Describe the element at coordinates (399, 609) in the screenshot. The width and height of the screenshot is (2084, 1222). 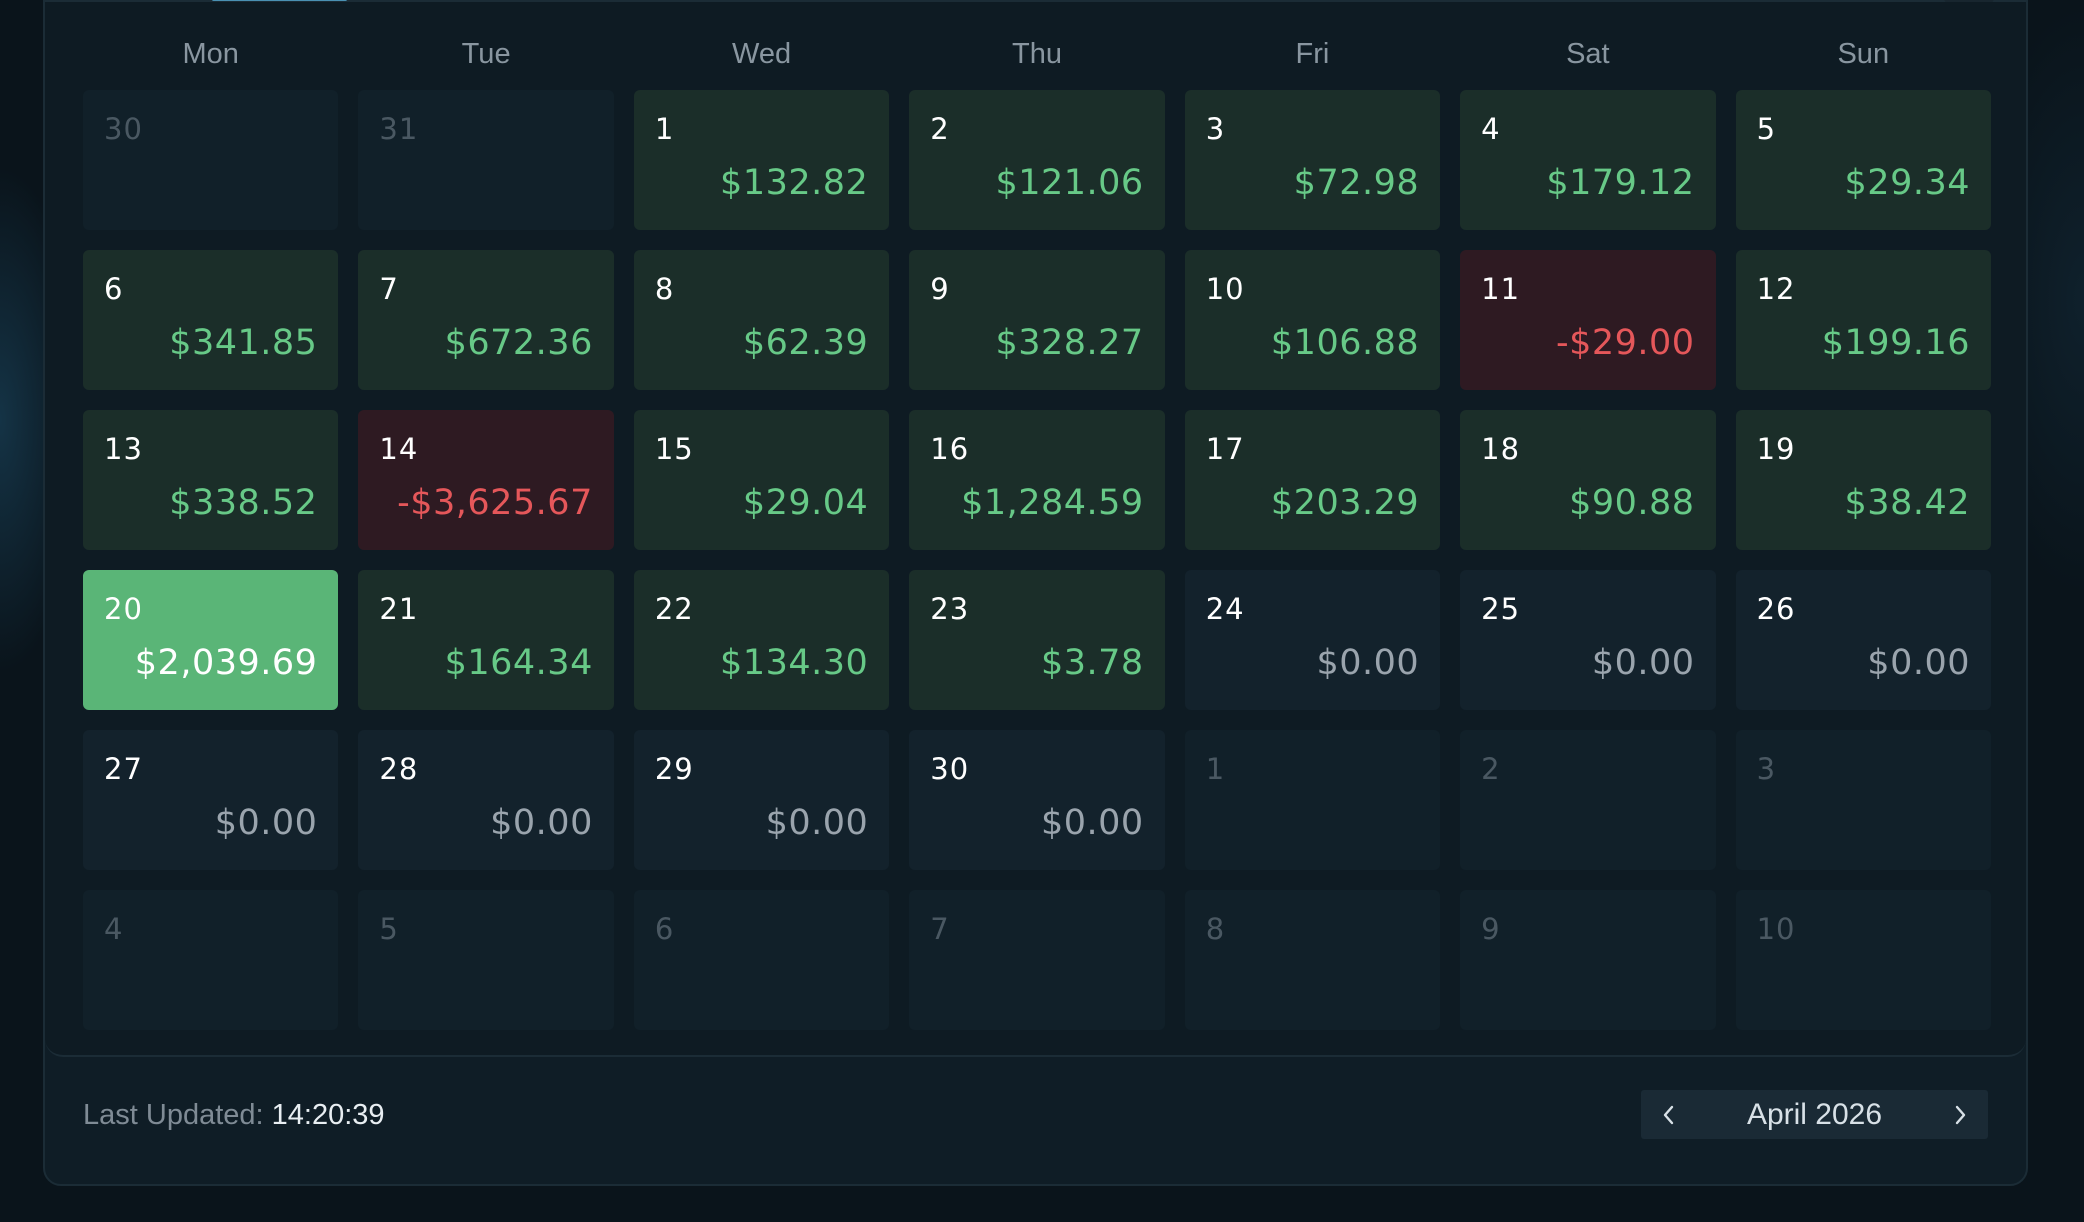
I see `day-number: 21` at that location.